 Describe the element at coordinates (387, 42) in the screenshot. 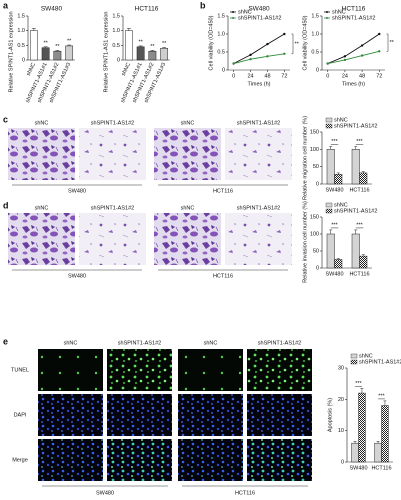

I see `bracket` at that location.